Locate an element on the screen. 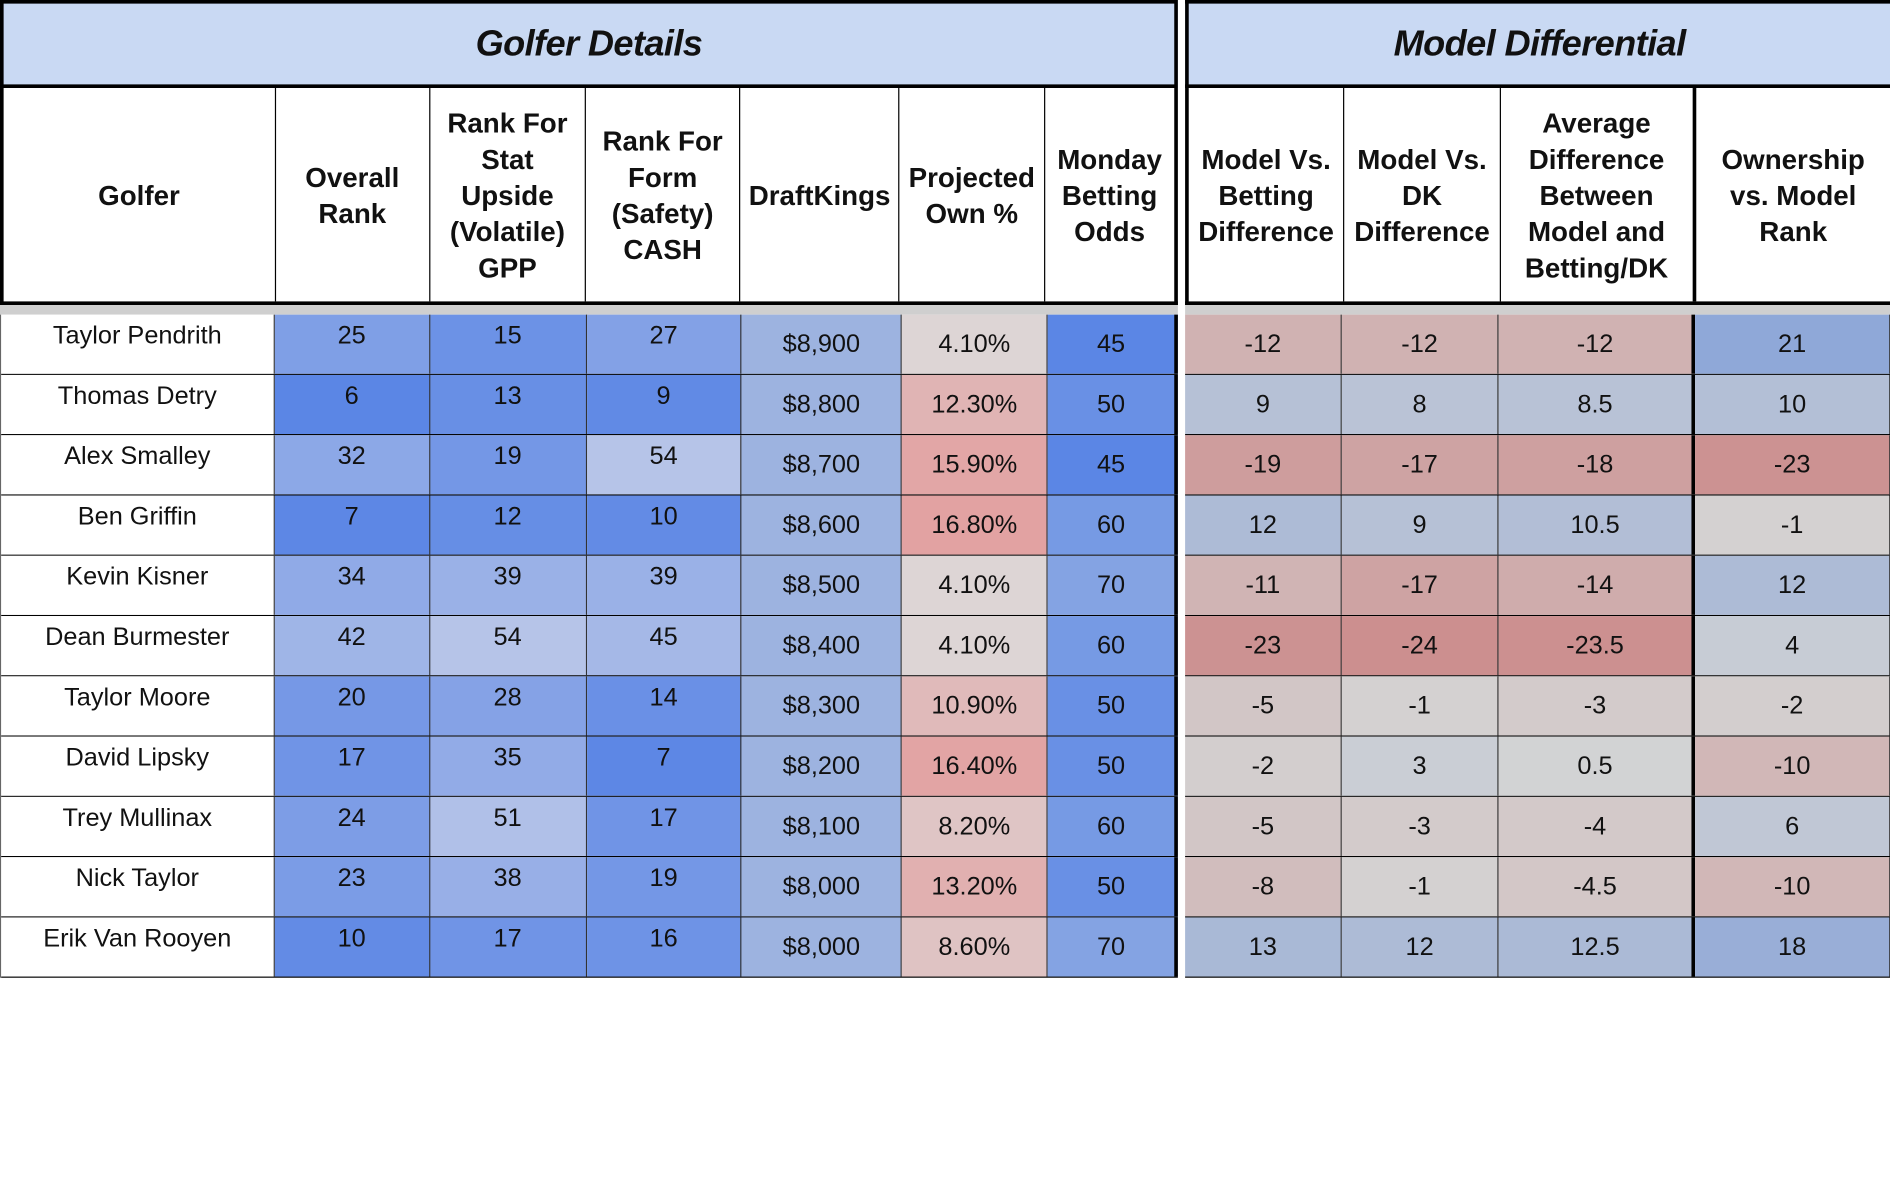 The width and height of the screenshot is (1890, 1182). golfer-name-cell: Taylor Pendrith is located at coordinates (138, 344).